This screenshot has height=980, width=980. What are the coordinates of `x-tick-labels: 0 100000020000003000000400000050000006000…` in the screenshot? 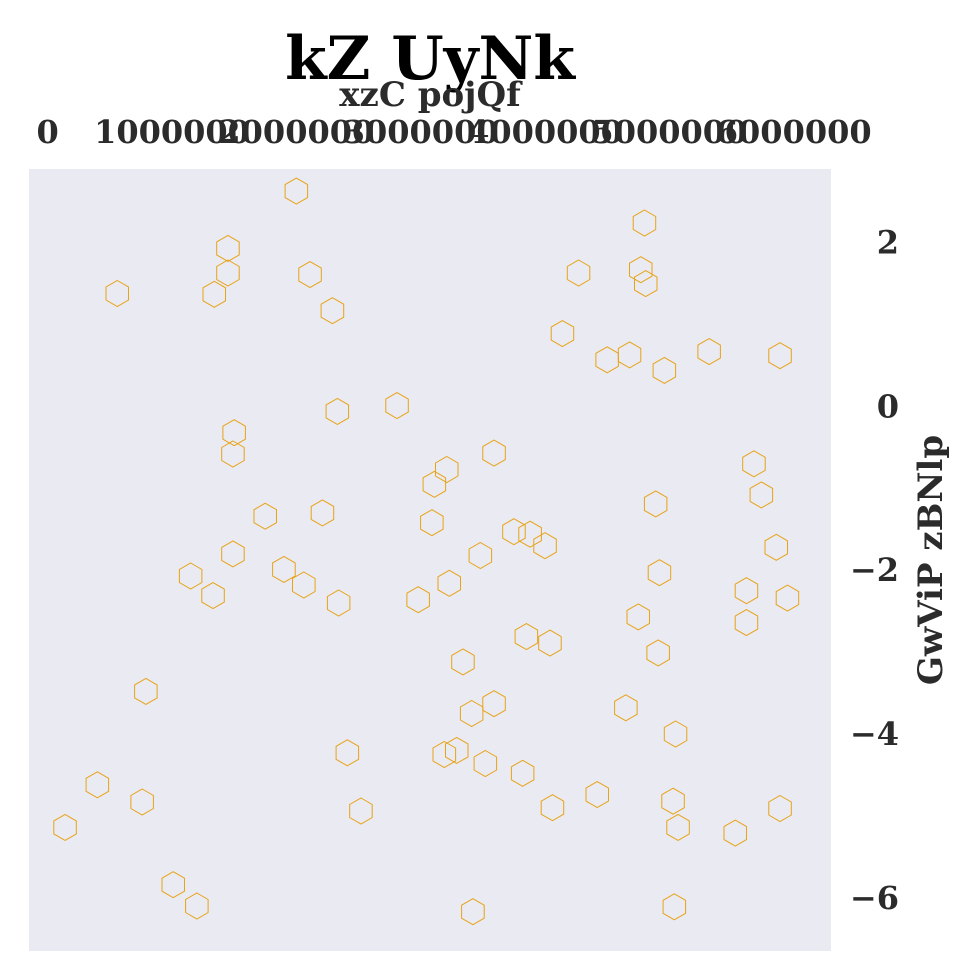 It's located at (454, 132).